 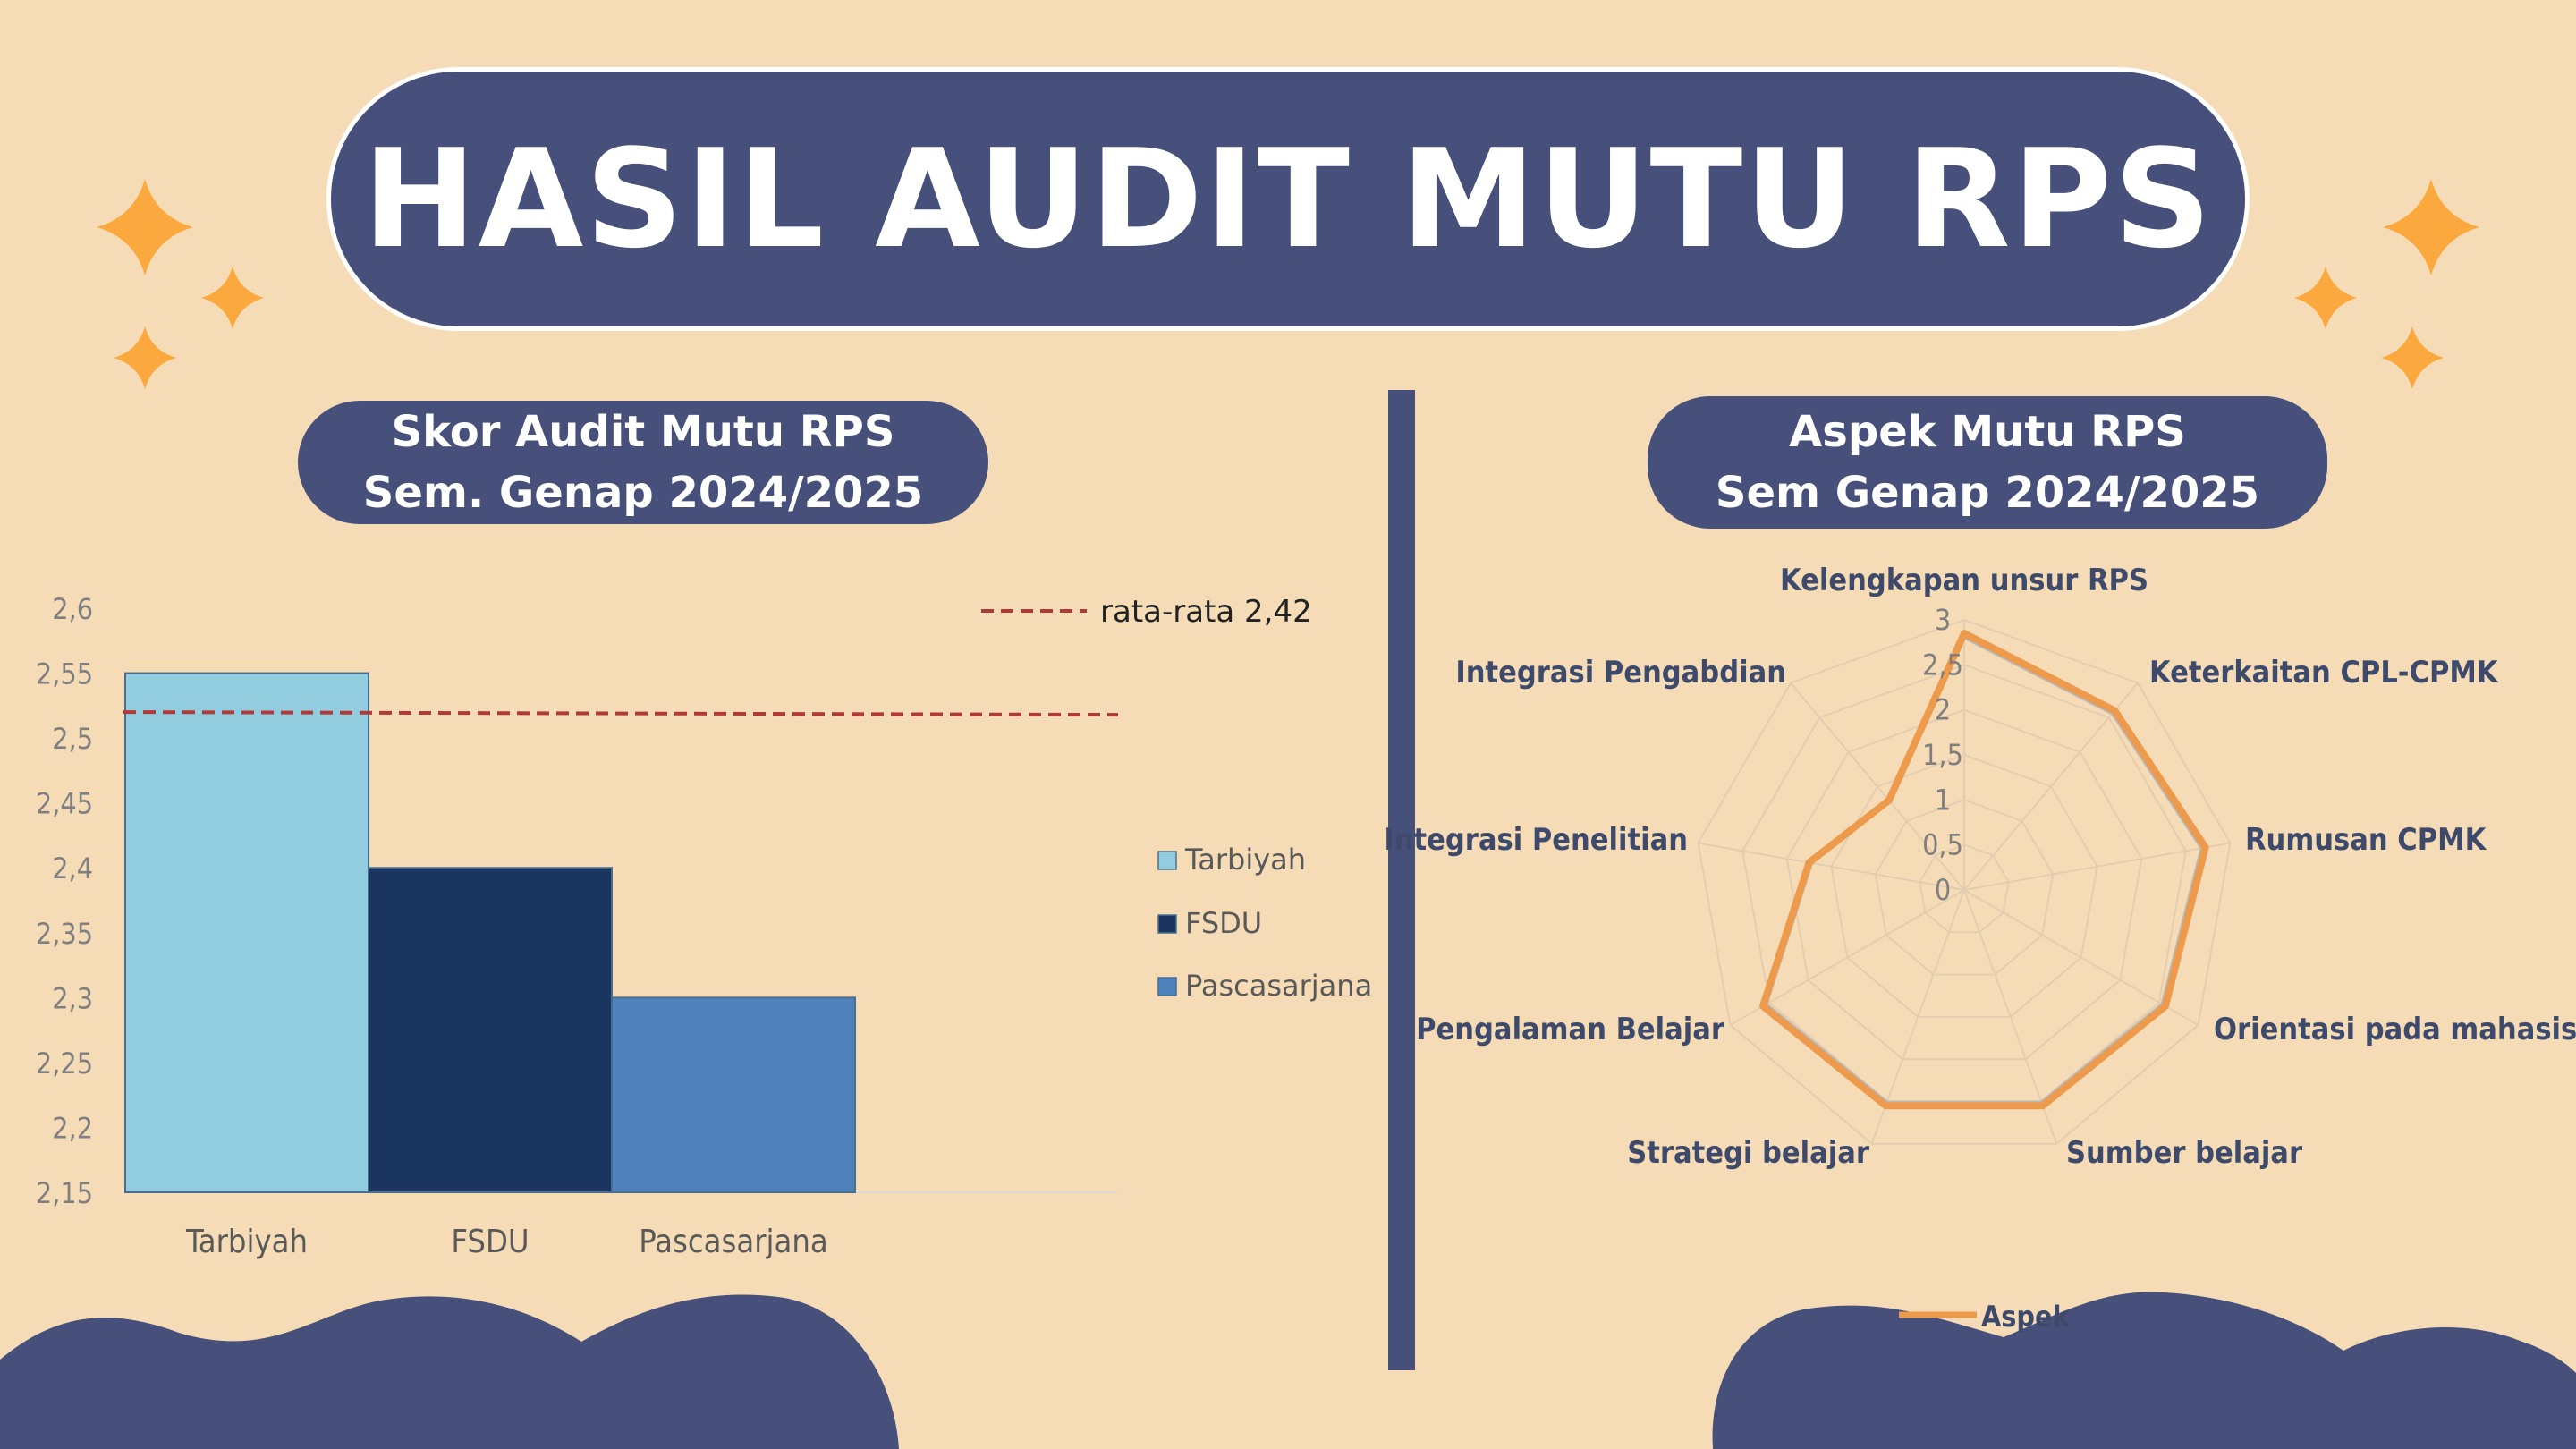 What do you see at coordinates (733, 1095) in the screenshot?
I see `bar-pascasarjana` at bounding box center [733, 1095].